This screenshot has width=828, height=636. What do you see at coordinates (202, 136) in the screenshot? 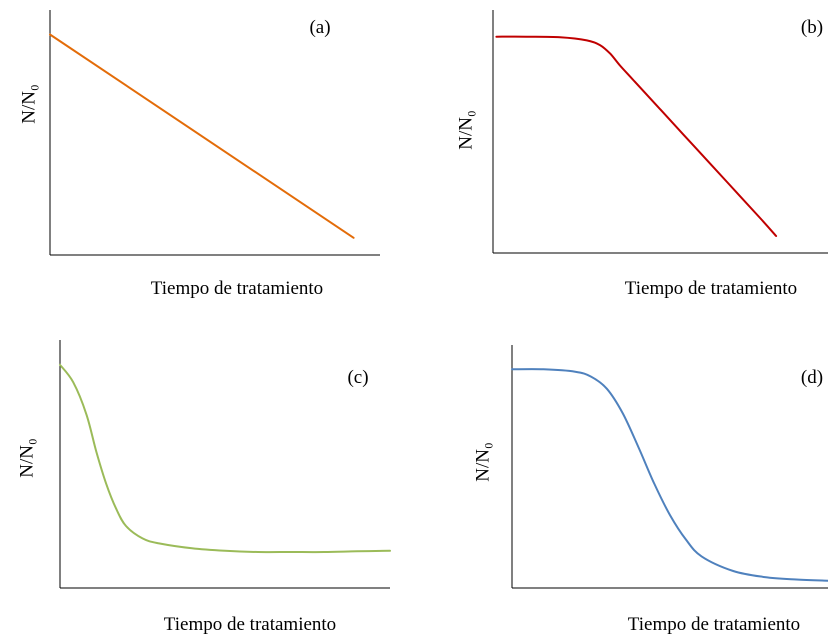
I see `series-line-a` at bounding box center [202, 136].